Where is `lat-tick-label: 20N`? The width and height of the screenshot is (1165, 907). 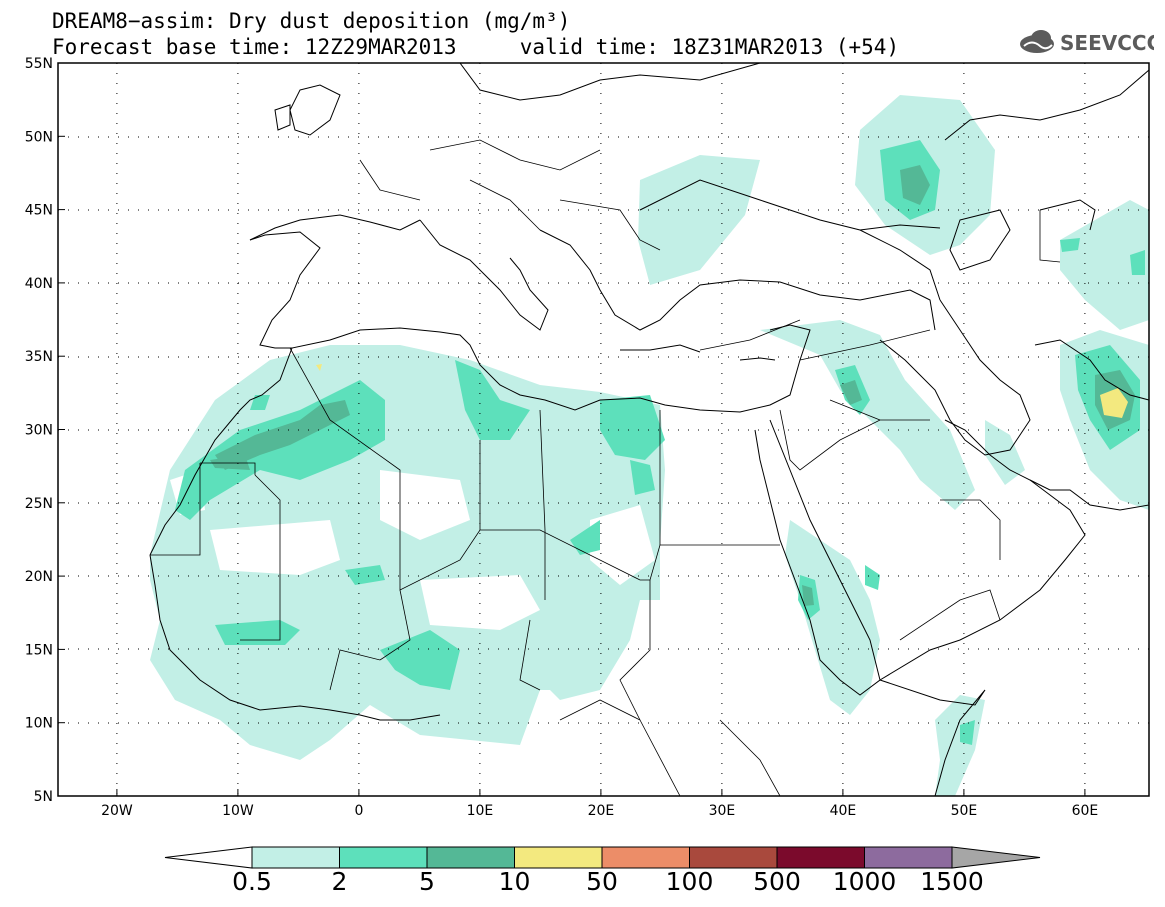 lat-tick-label: 20N is located at coordinates (39, 577).